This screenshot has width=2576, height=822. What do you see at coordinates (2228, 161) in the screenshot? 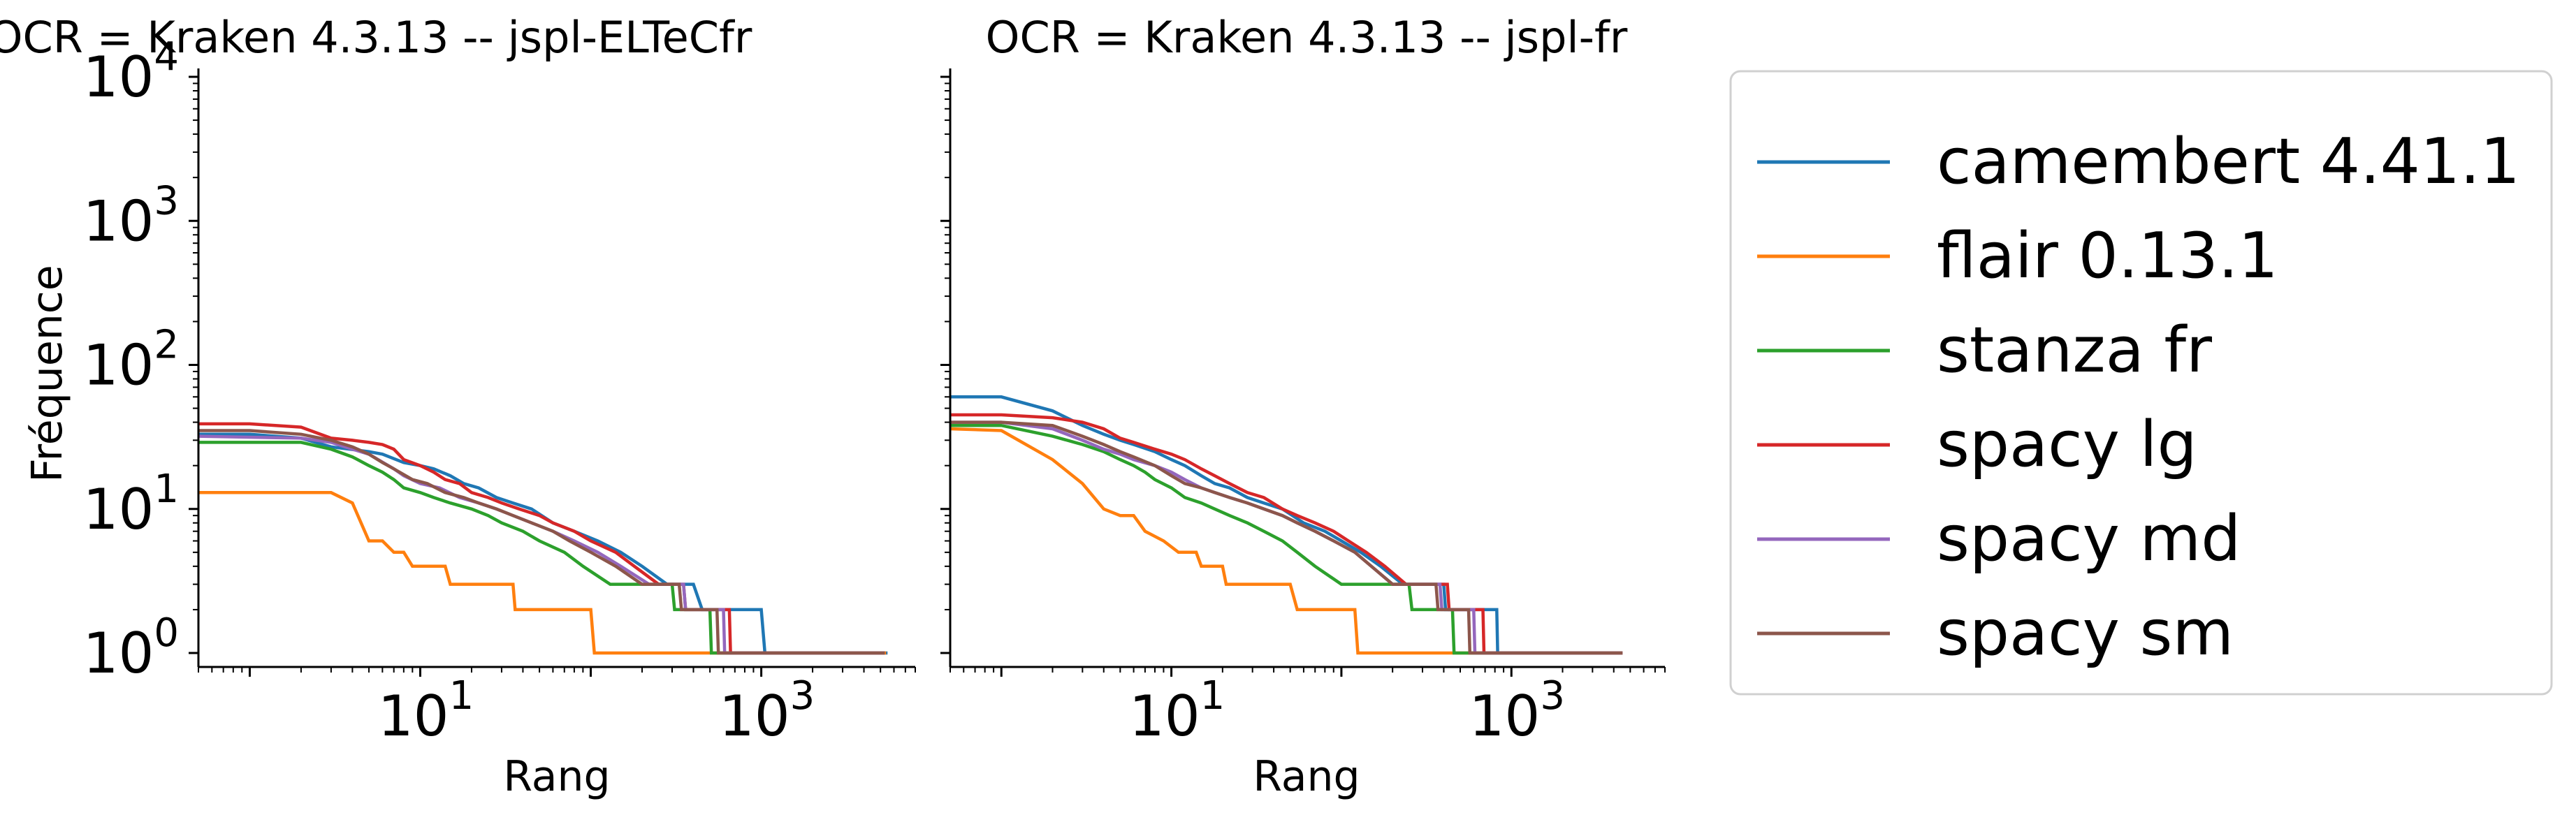
I see `legend-label: camembert 4.41.1` at bounding box center [2228, 161].